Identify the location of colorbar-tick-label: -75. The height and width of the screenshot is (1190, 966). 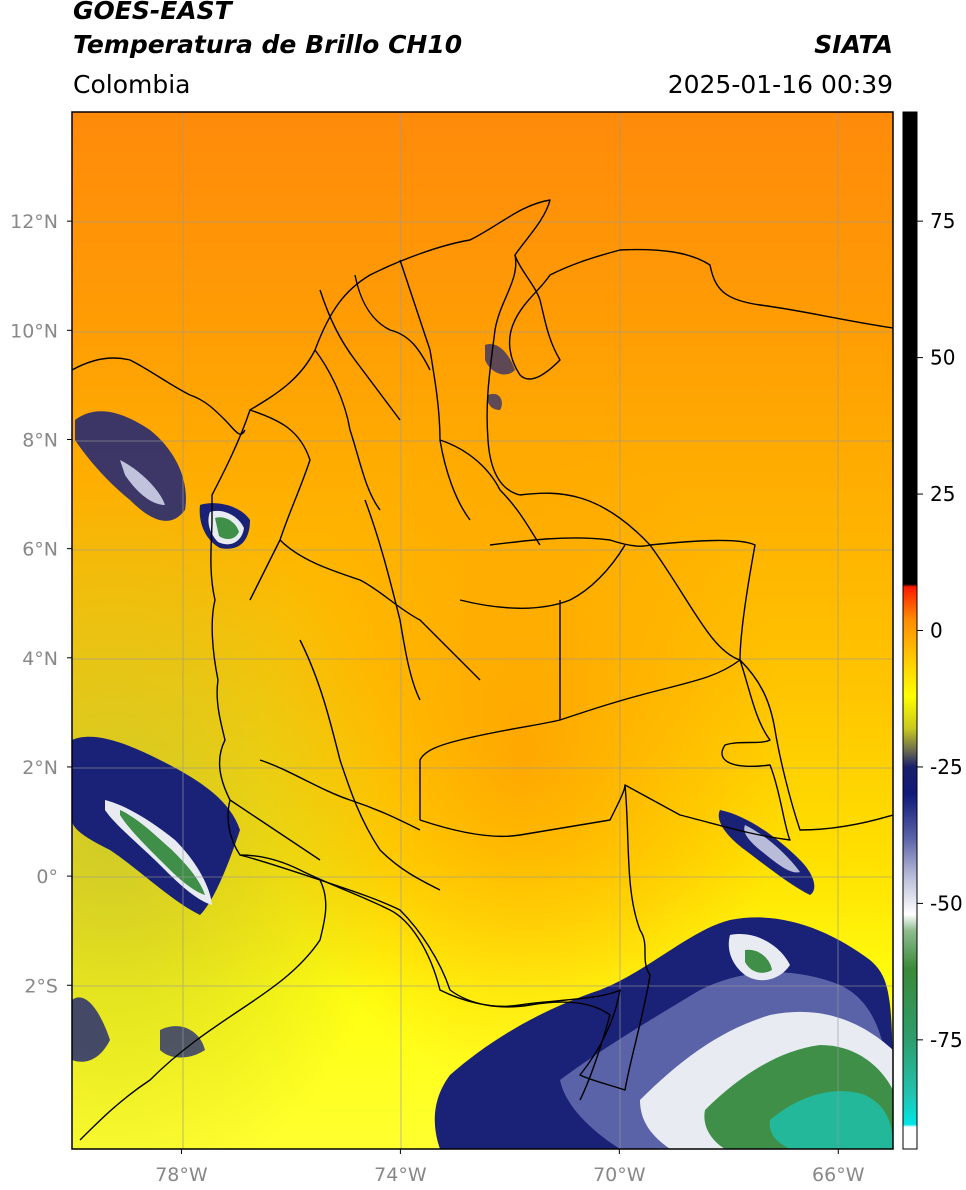
(946, 1040).